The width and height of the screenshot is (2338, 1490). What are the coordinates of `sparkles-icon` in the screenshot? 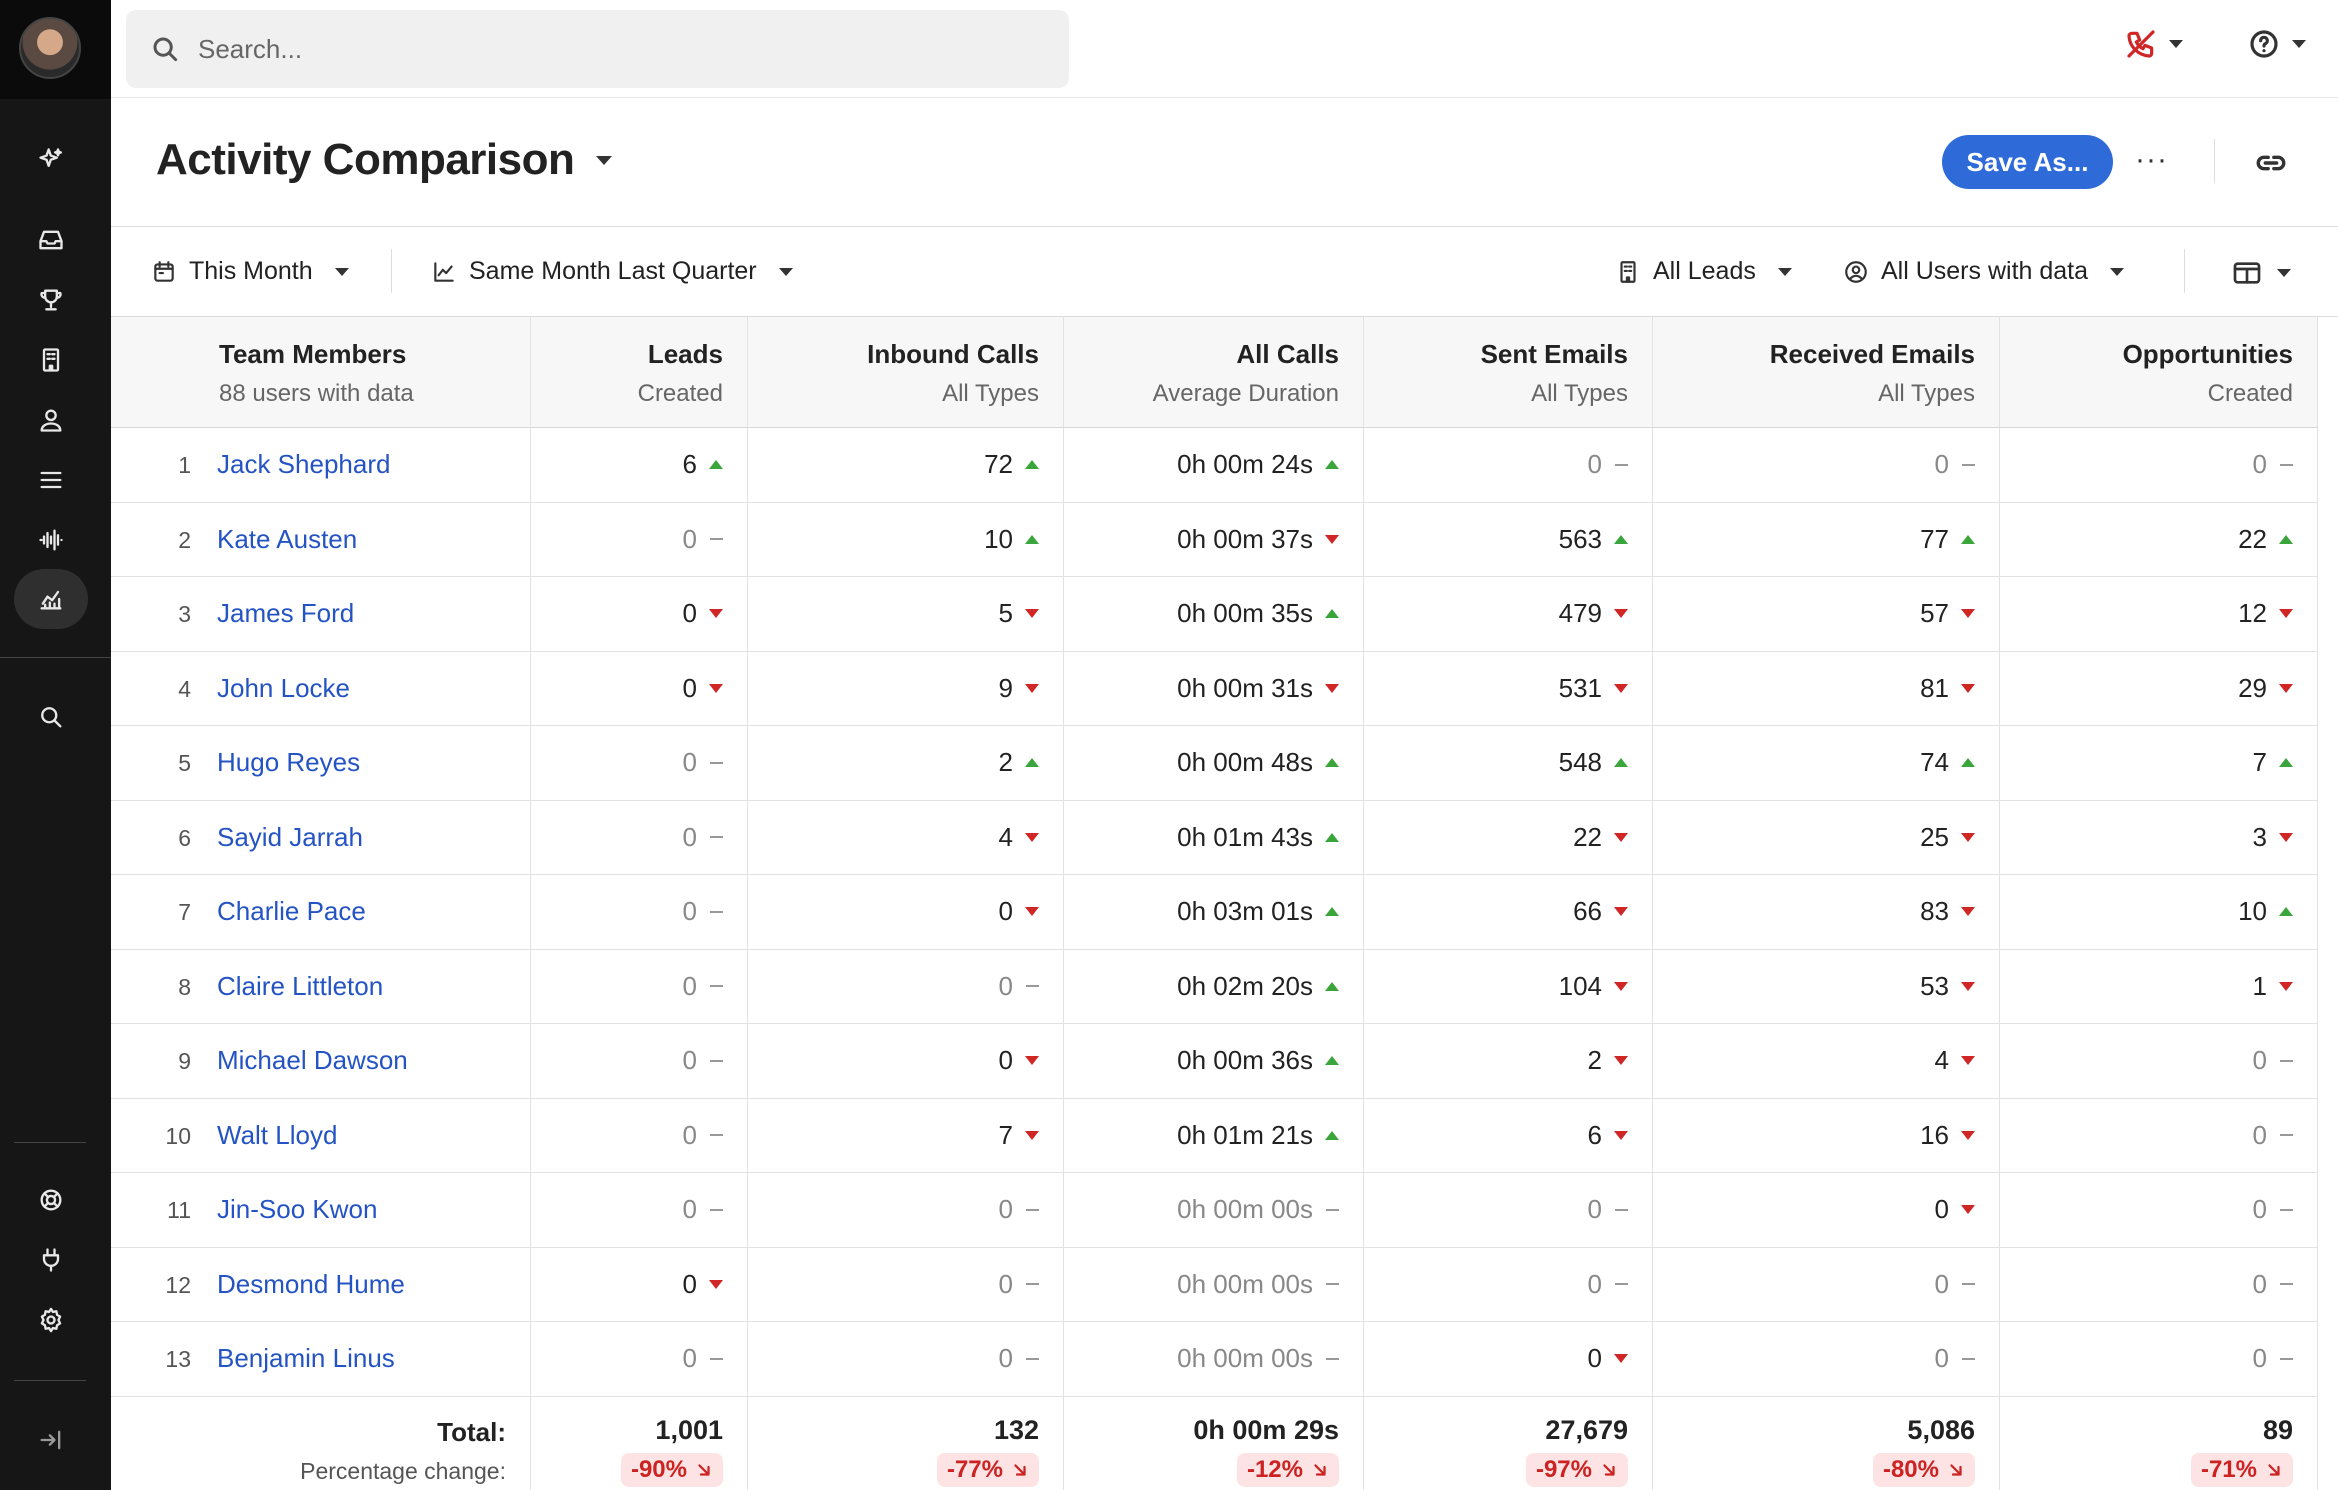 It's located at (51, 160).